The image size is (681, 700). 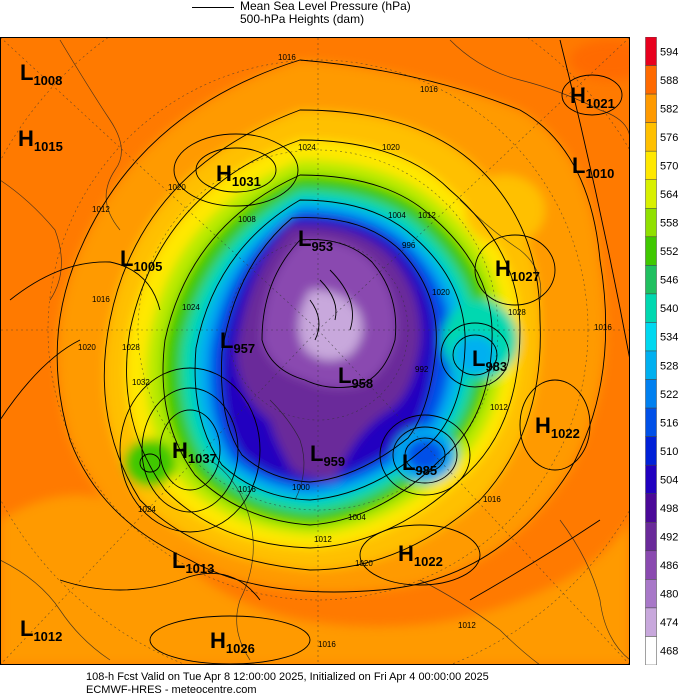 I want to click on isobar-label-27: 1016, so click(x=327, y=644).